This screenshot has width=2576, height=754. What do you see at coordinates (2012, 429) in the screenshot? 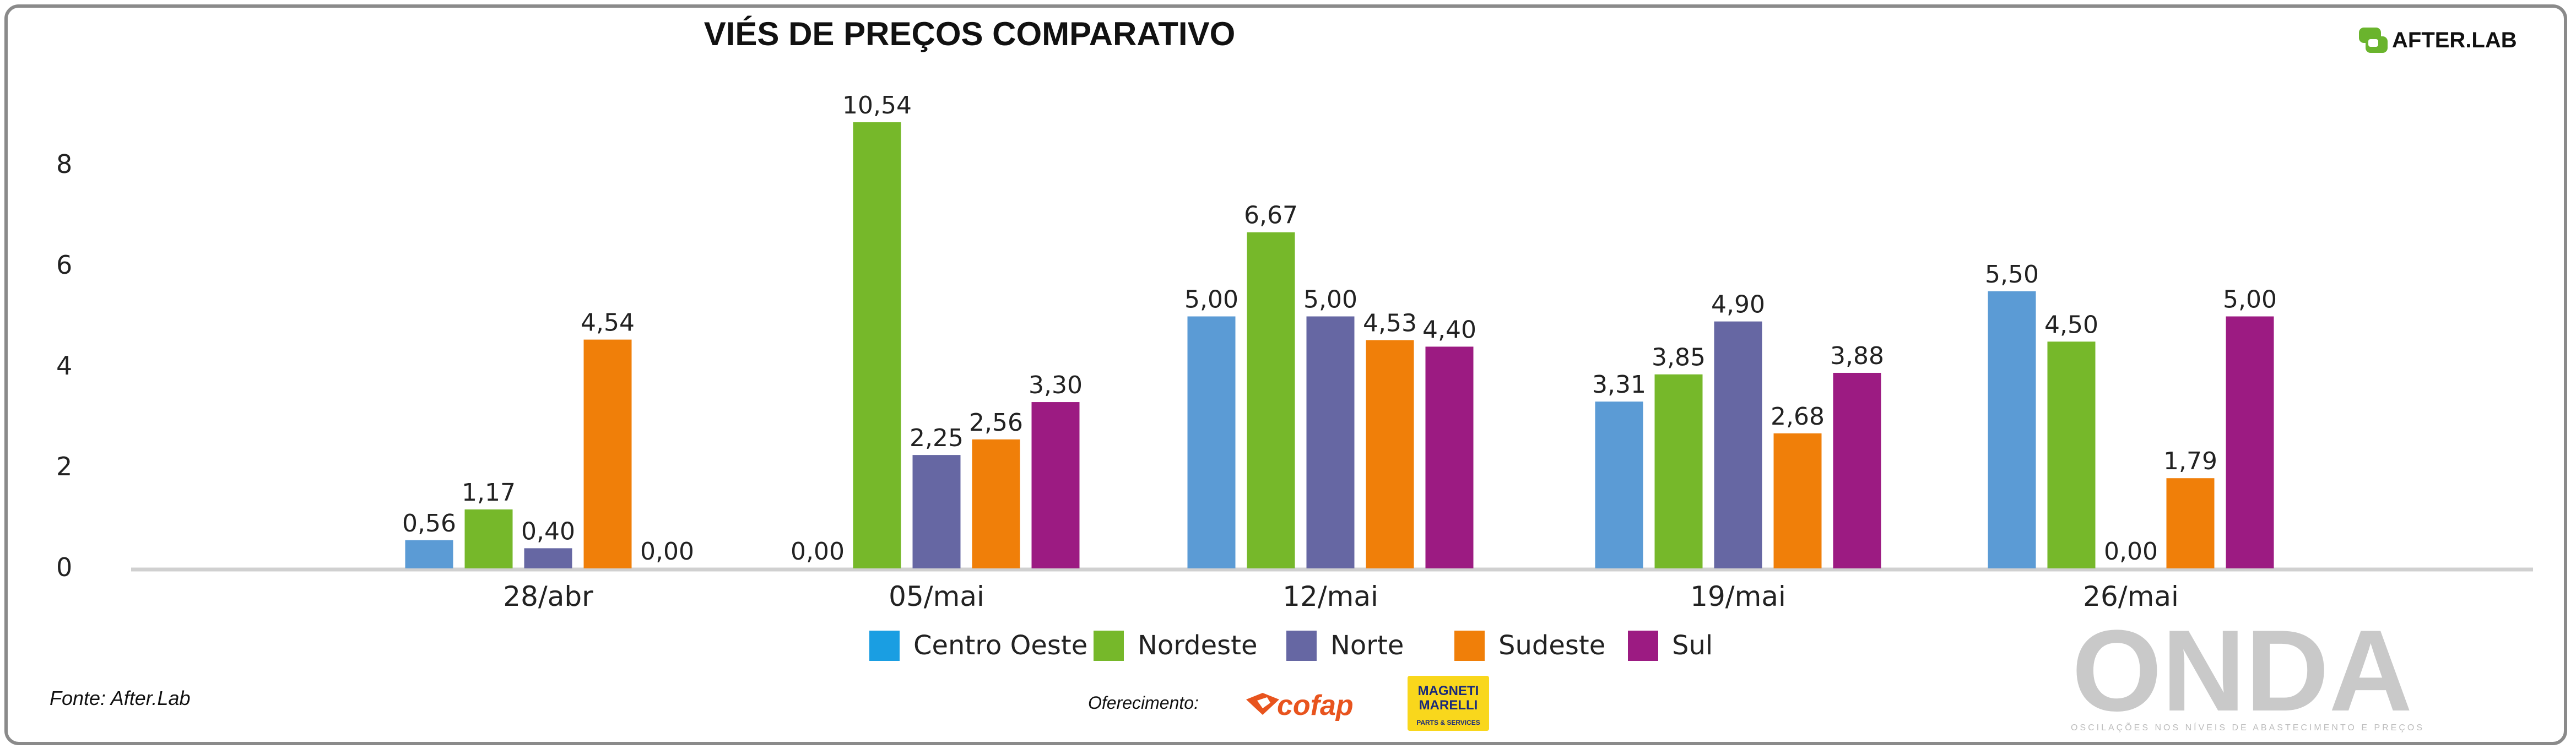
I see `bar-centro-oeste-26-mai` at bounding box center [2012, 429].